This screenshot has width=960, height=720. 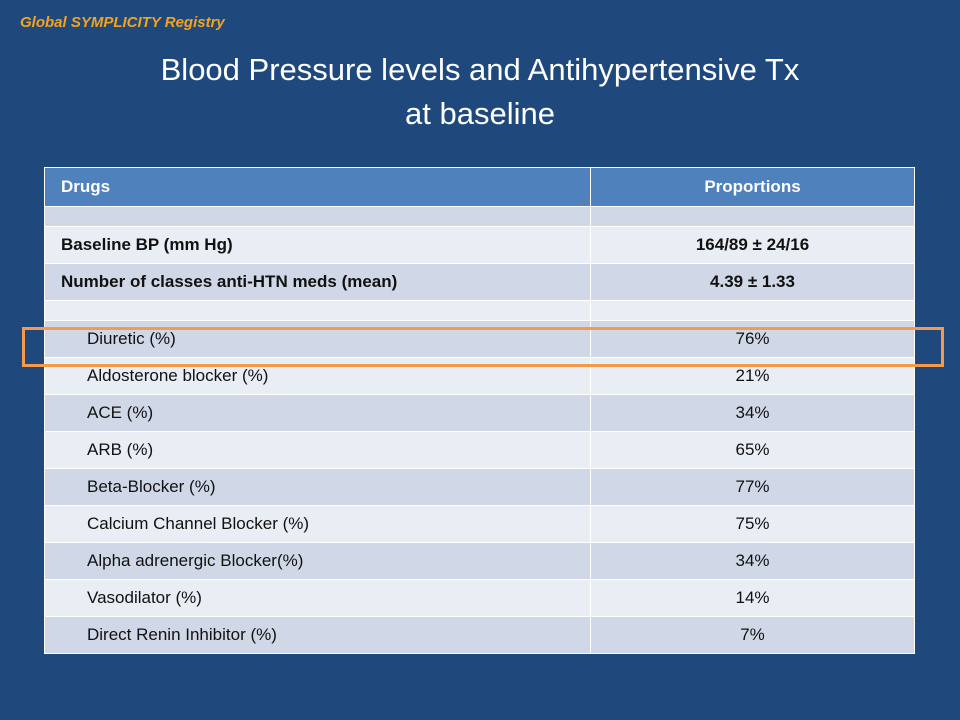 What do you see at coordinates (752, 339) in the screenshot?
I see `drug-proportion: 76%` at bounding box center [752, 339].